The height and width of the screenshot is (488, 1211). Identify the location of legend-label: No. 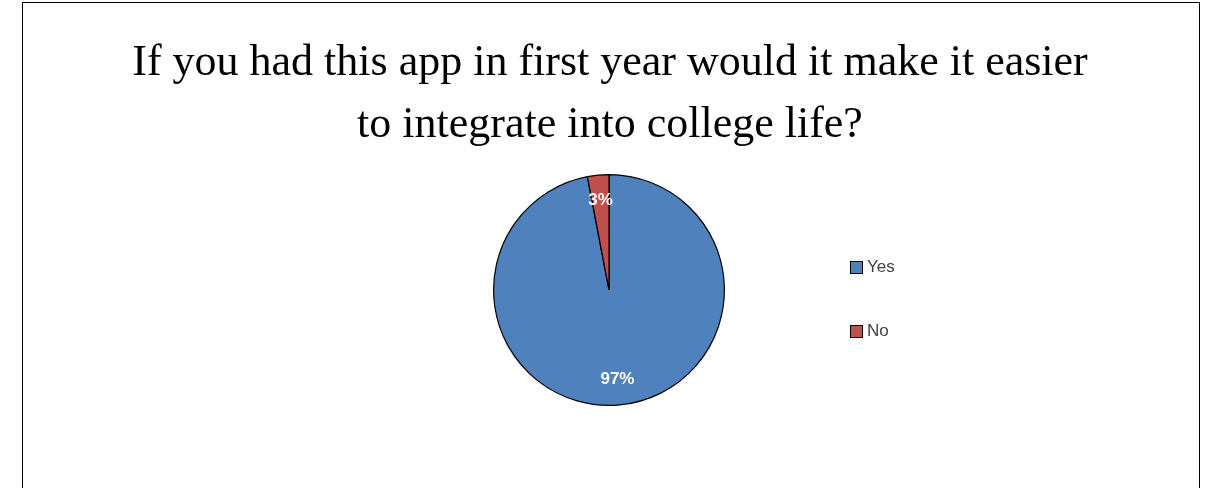
(878, 331).